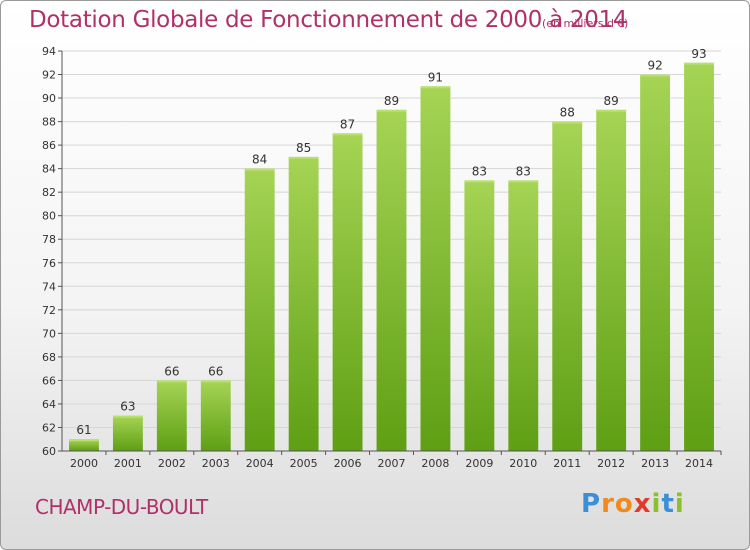 The image size is (750, 550). What do you see at coordinates (49, 192) in the screenshot?
I see `y-tick-label: 82` at bounding box center [49, 192].